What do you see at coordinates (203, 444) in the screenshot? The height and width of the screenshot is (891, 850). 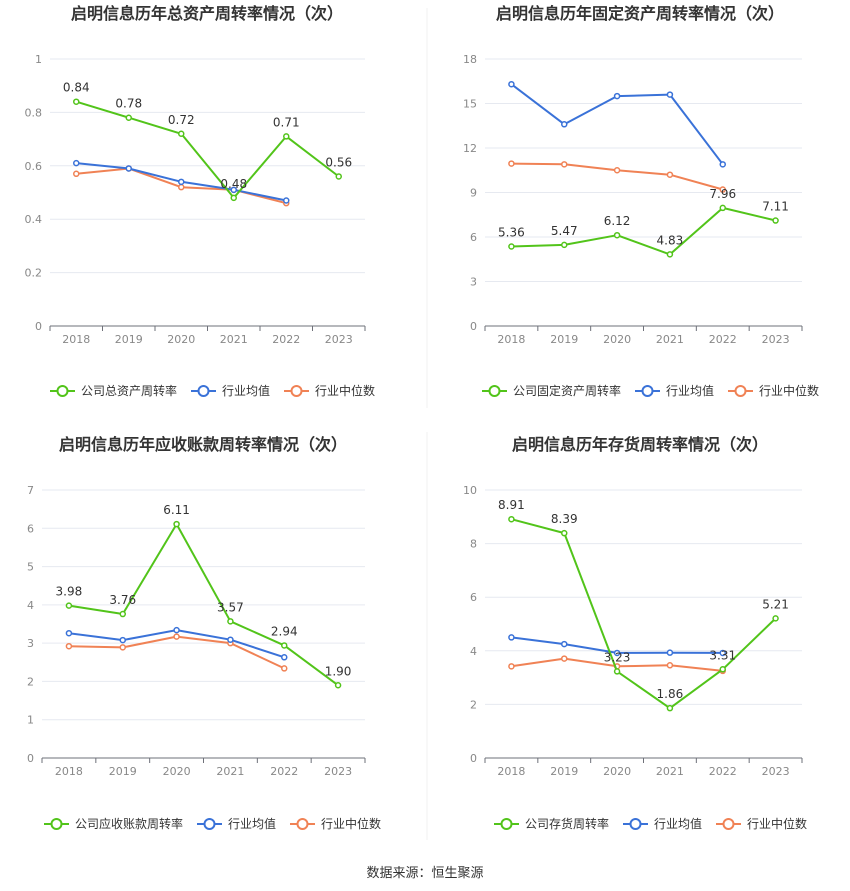 I see `chart-title: 启明信息历年应收账款周转率情况（次）` at bounding box center [203, 444].